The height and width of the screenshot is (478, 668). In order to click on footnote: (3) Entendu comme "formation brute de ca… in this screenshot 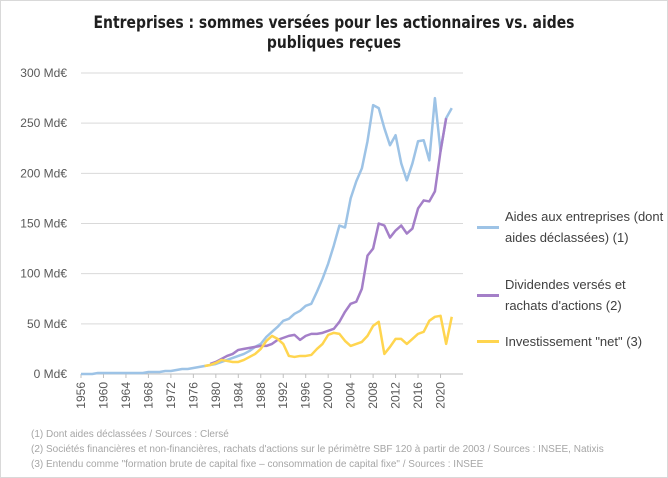, I will do `click(257, 464)`.